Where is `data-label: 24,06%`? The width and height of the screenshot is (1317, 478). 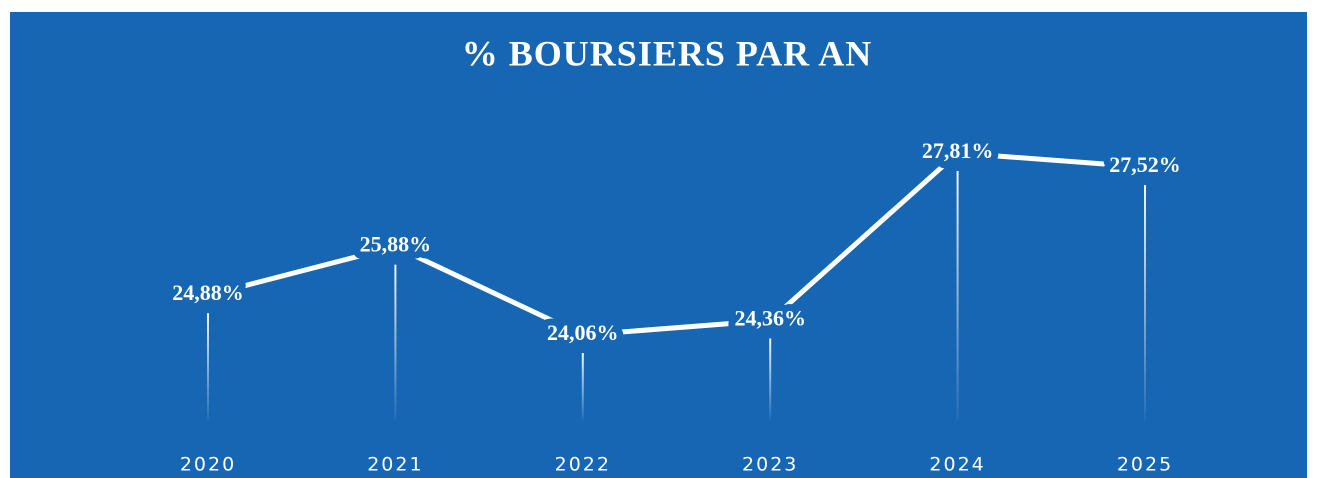
data-label: 24,06% is located at coordinates (583, 332).